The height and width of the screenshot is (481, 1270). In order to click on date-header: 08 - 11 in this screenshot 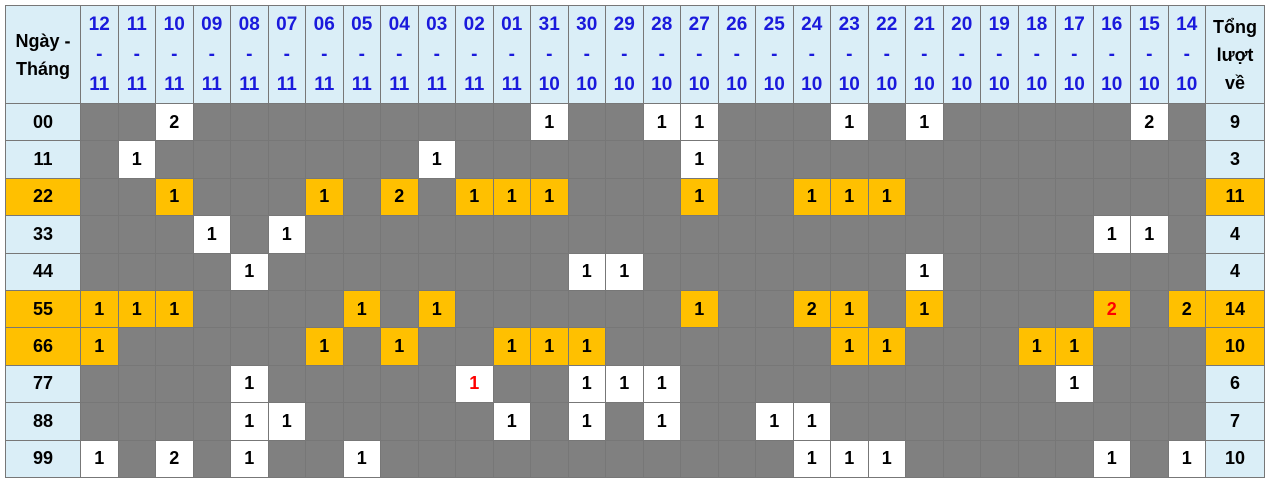, I will do `click(249, 54)`.